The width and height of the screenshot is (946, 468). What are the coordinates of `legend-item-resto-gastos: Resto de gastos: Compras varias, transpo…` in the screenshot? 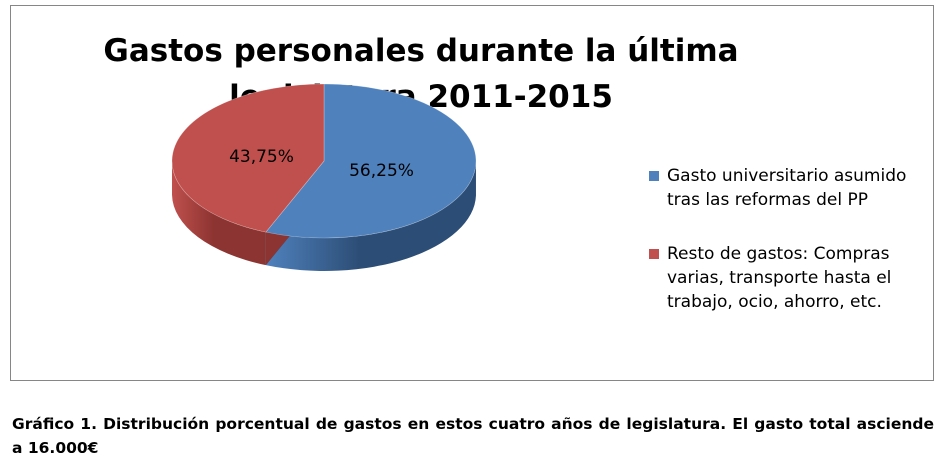 It's located at (789, 278).